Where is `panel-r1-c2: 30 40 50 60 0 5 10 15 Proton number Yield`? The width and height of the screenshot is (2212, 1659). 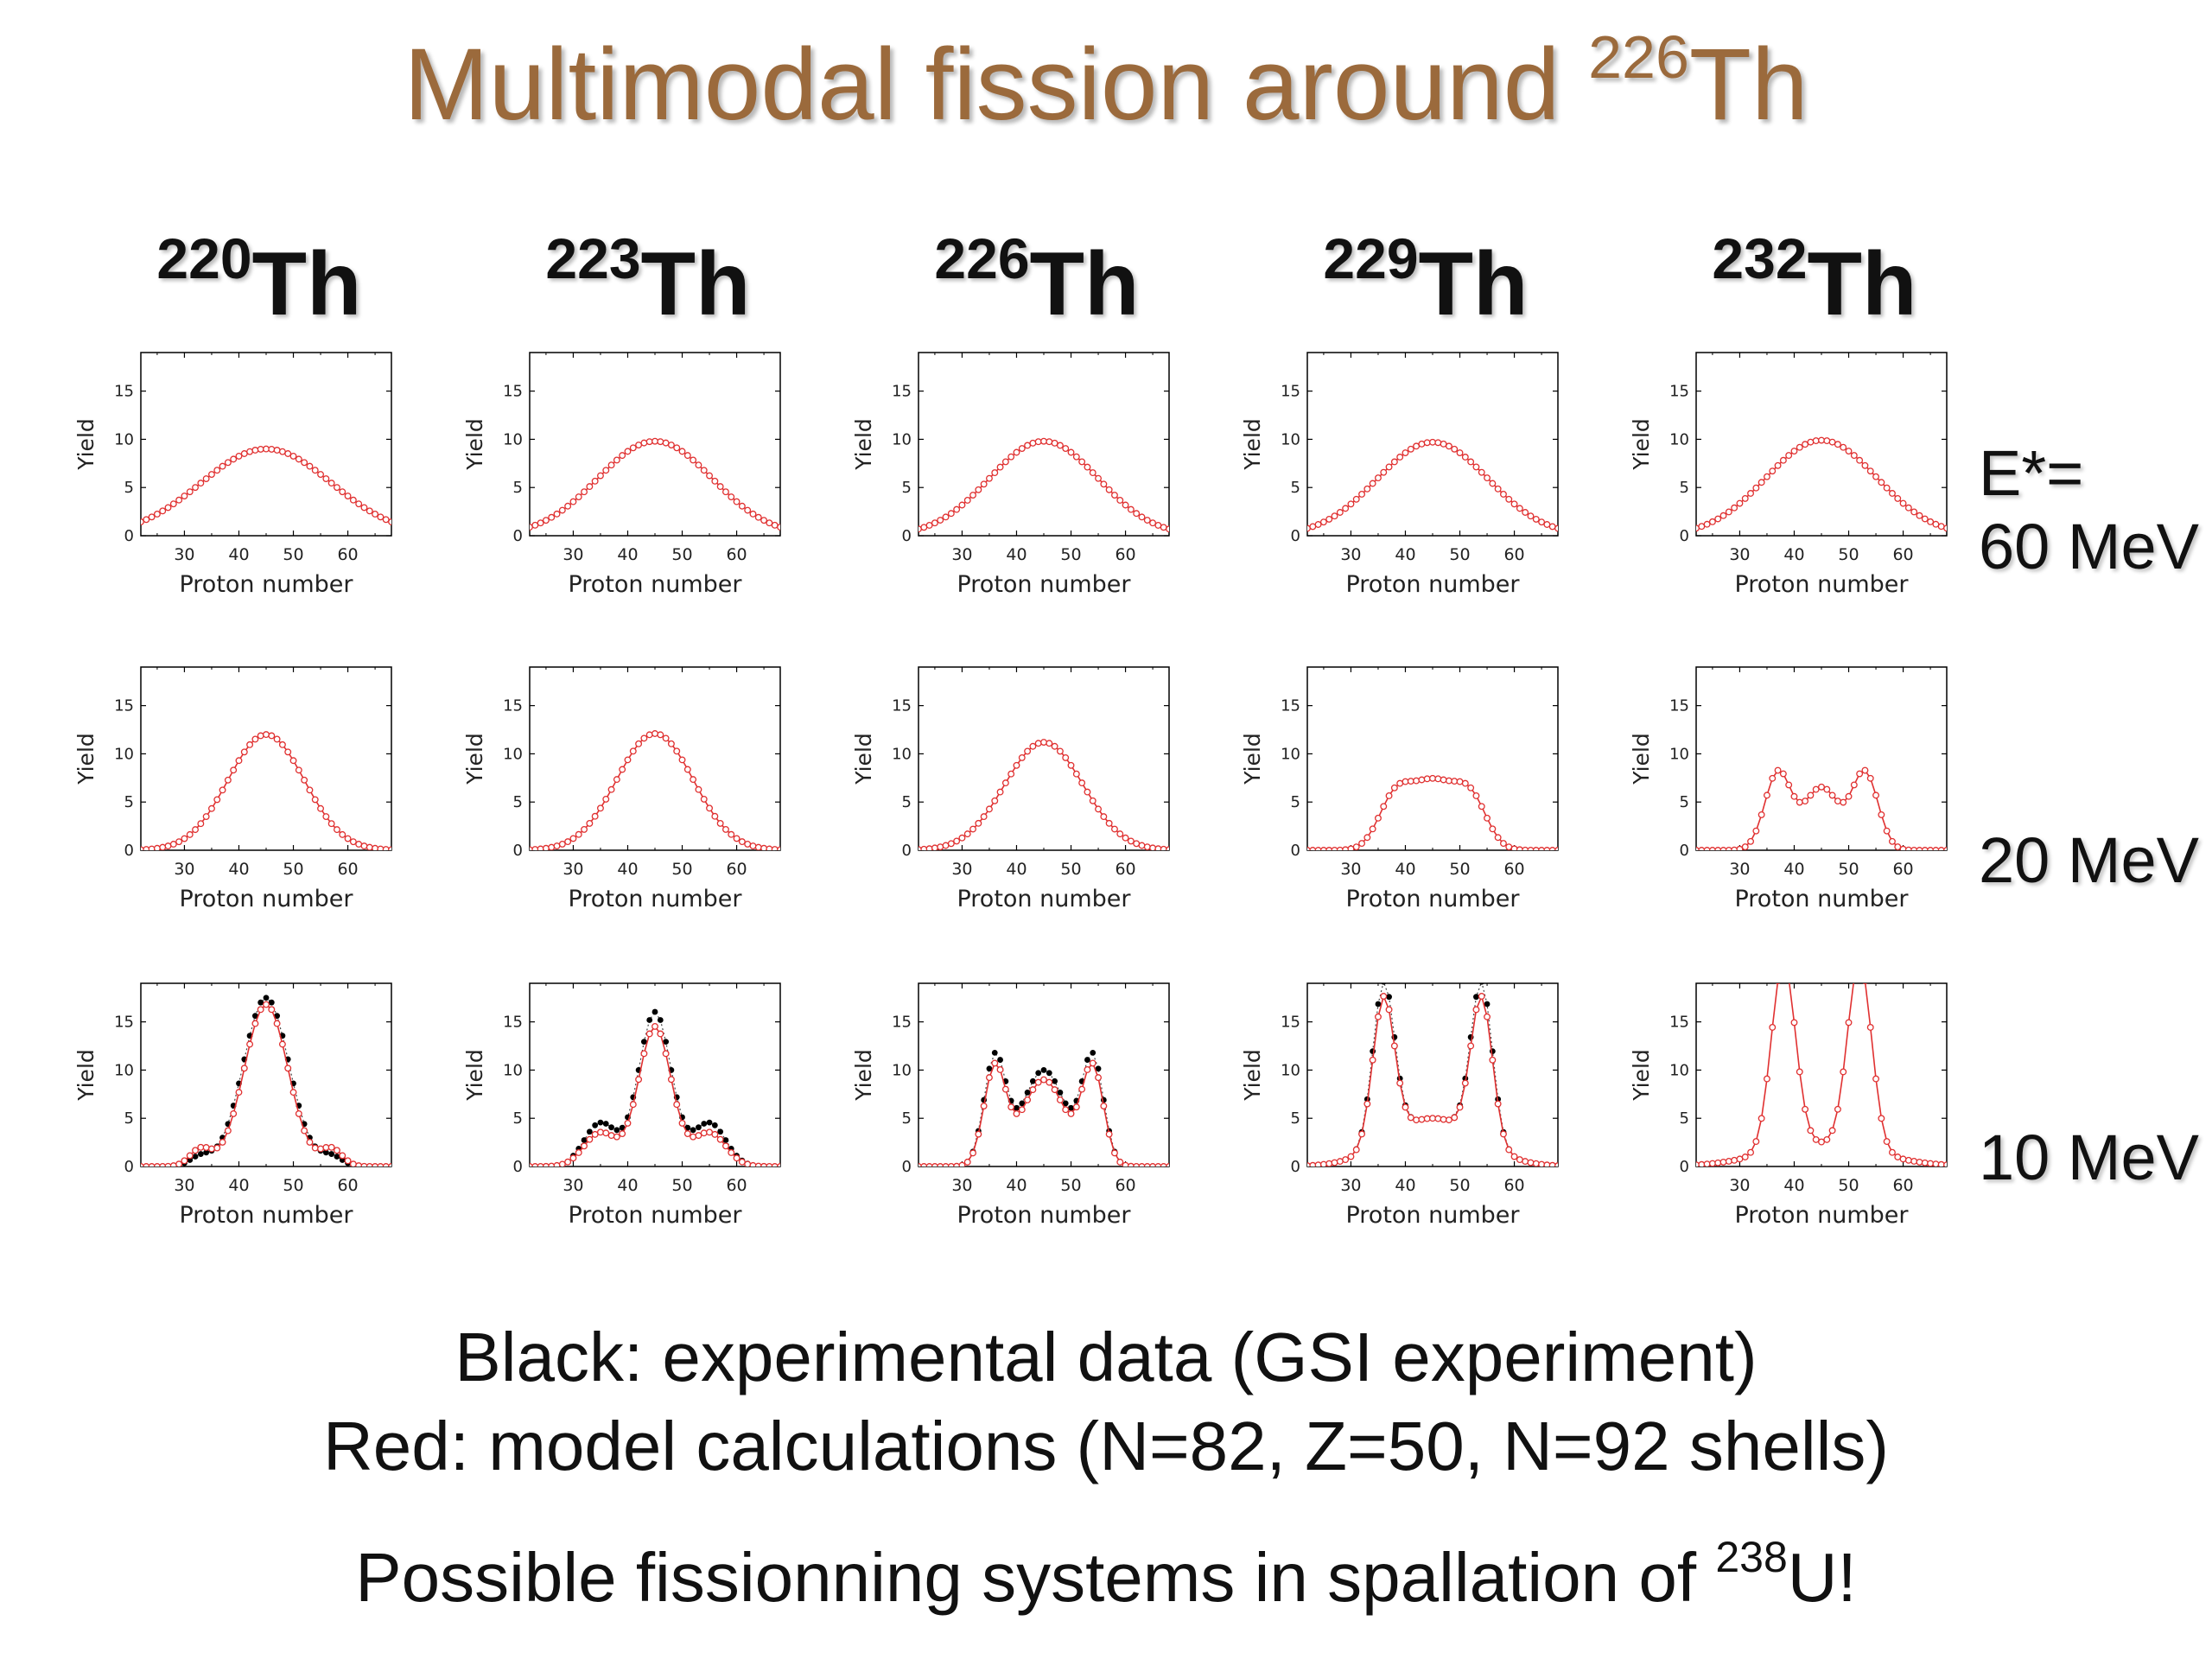 panel-r1-c2: 30 40 50 60 0 5 10 15 Proton number Yield is located at coordinates (1010, 789).